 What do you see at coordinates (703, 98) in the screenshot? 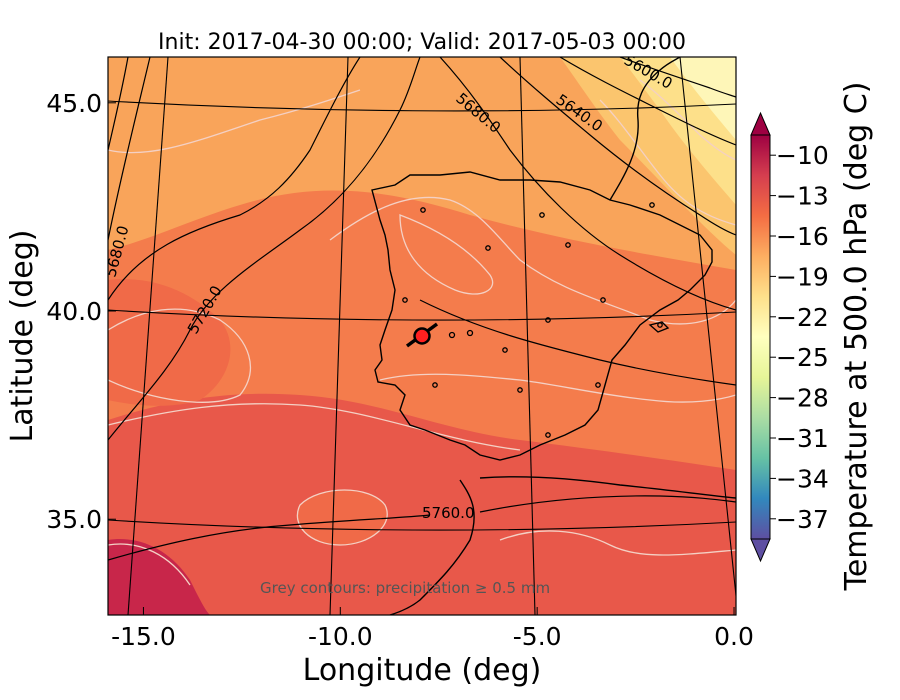
I see `temperature-band-coldest` at bounding box center [703, 98].